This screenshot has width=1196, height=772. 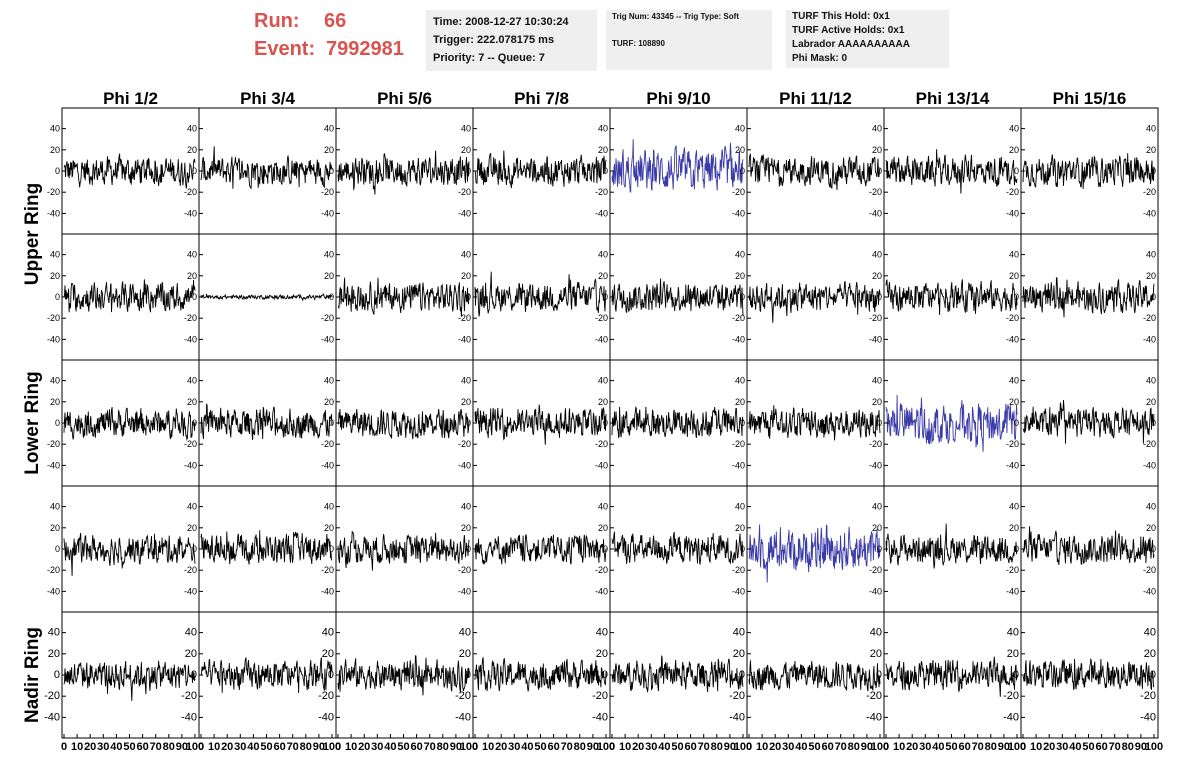 What do you see at coordinates (612, 747) in the screenshot?
I see `x-tick-label: 0` at bounding box center [612, 747].